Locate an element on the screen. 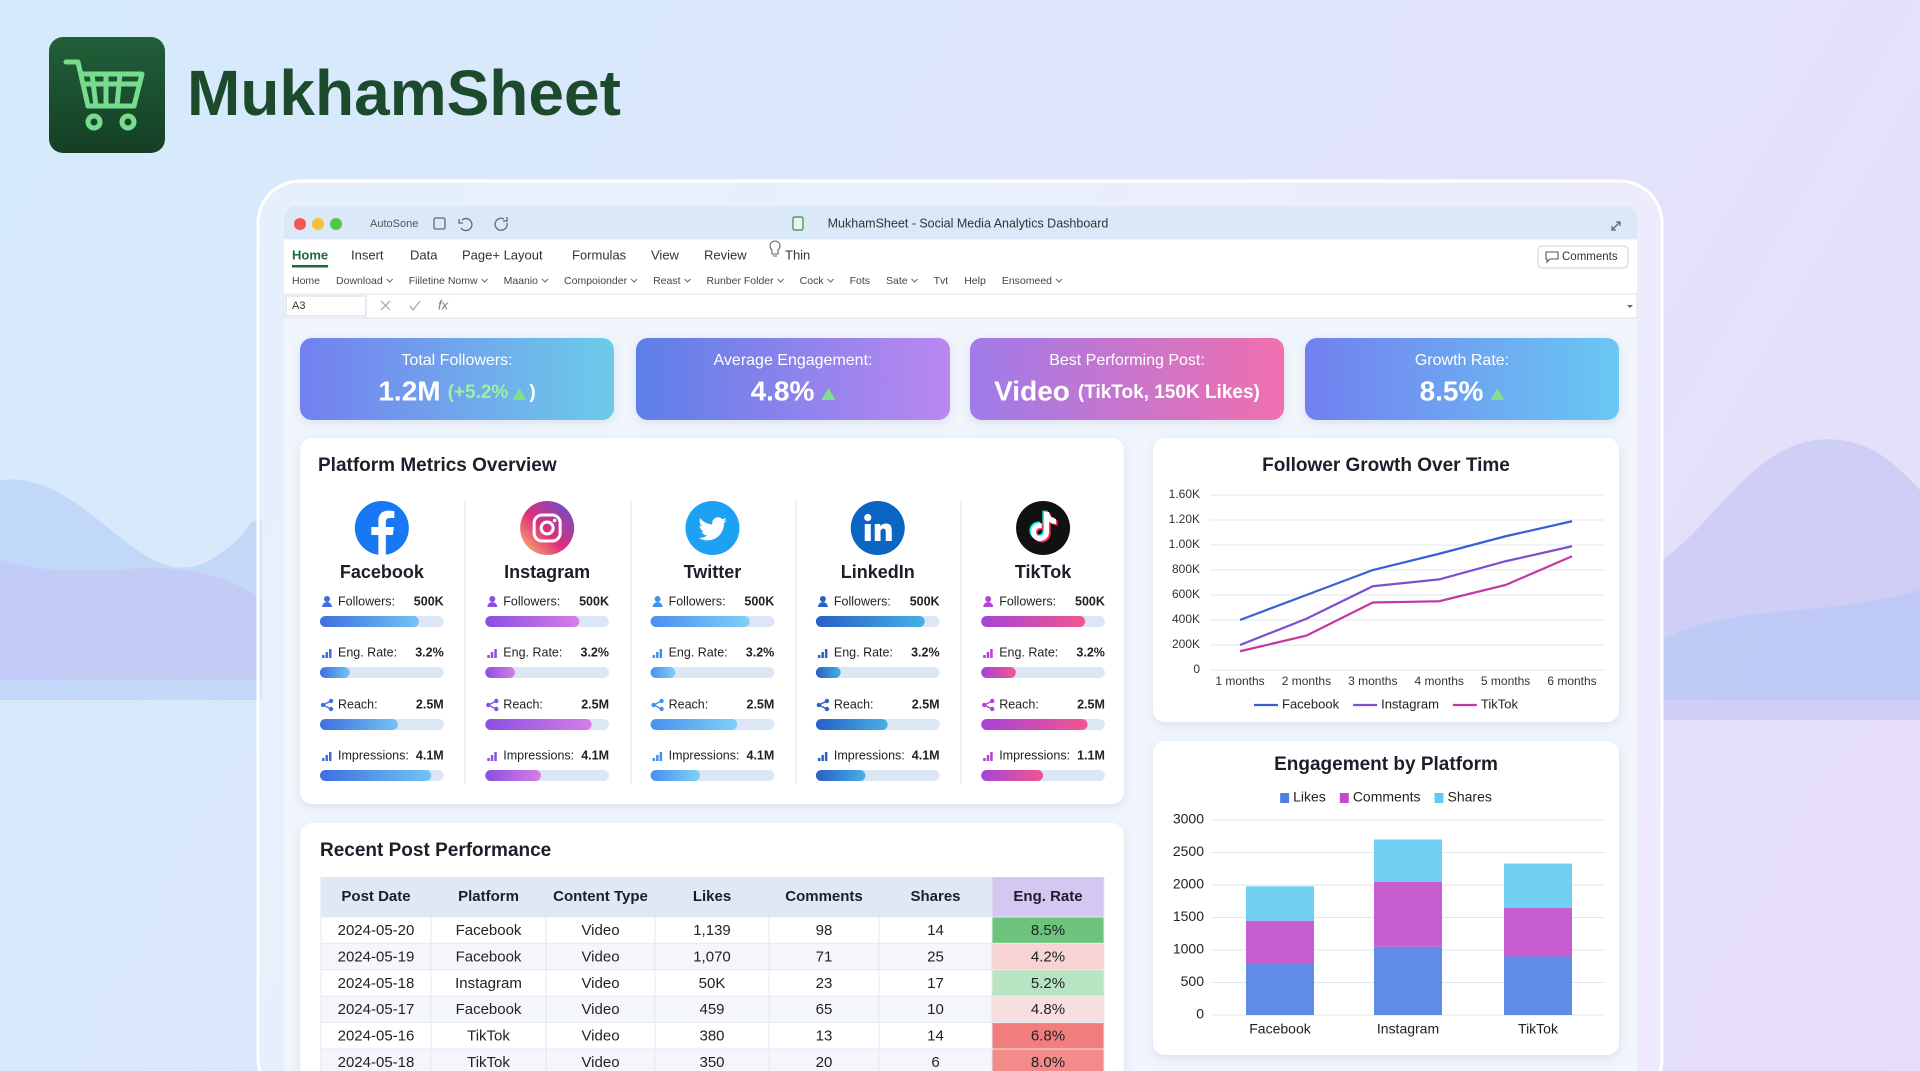 Image resolution: width=1920 pixels, height=1071 pixels. x-tick-label: 3 months is located at coordinates (1372, 681).